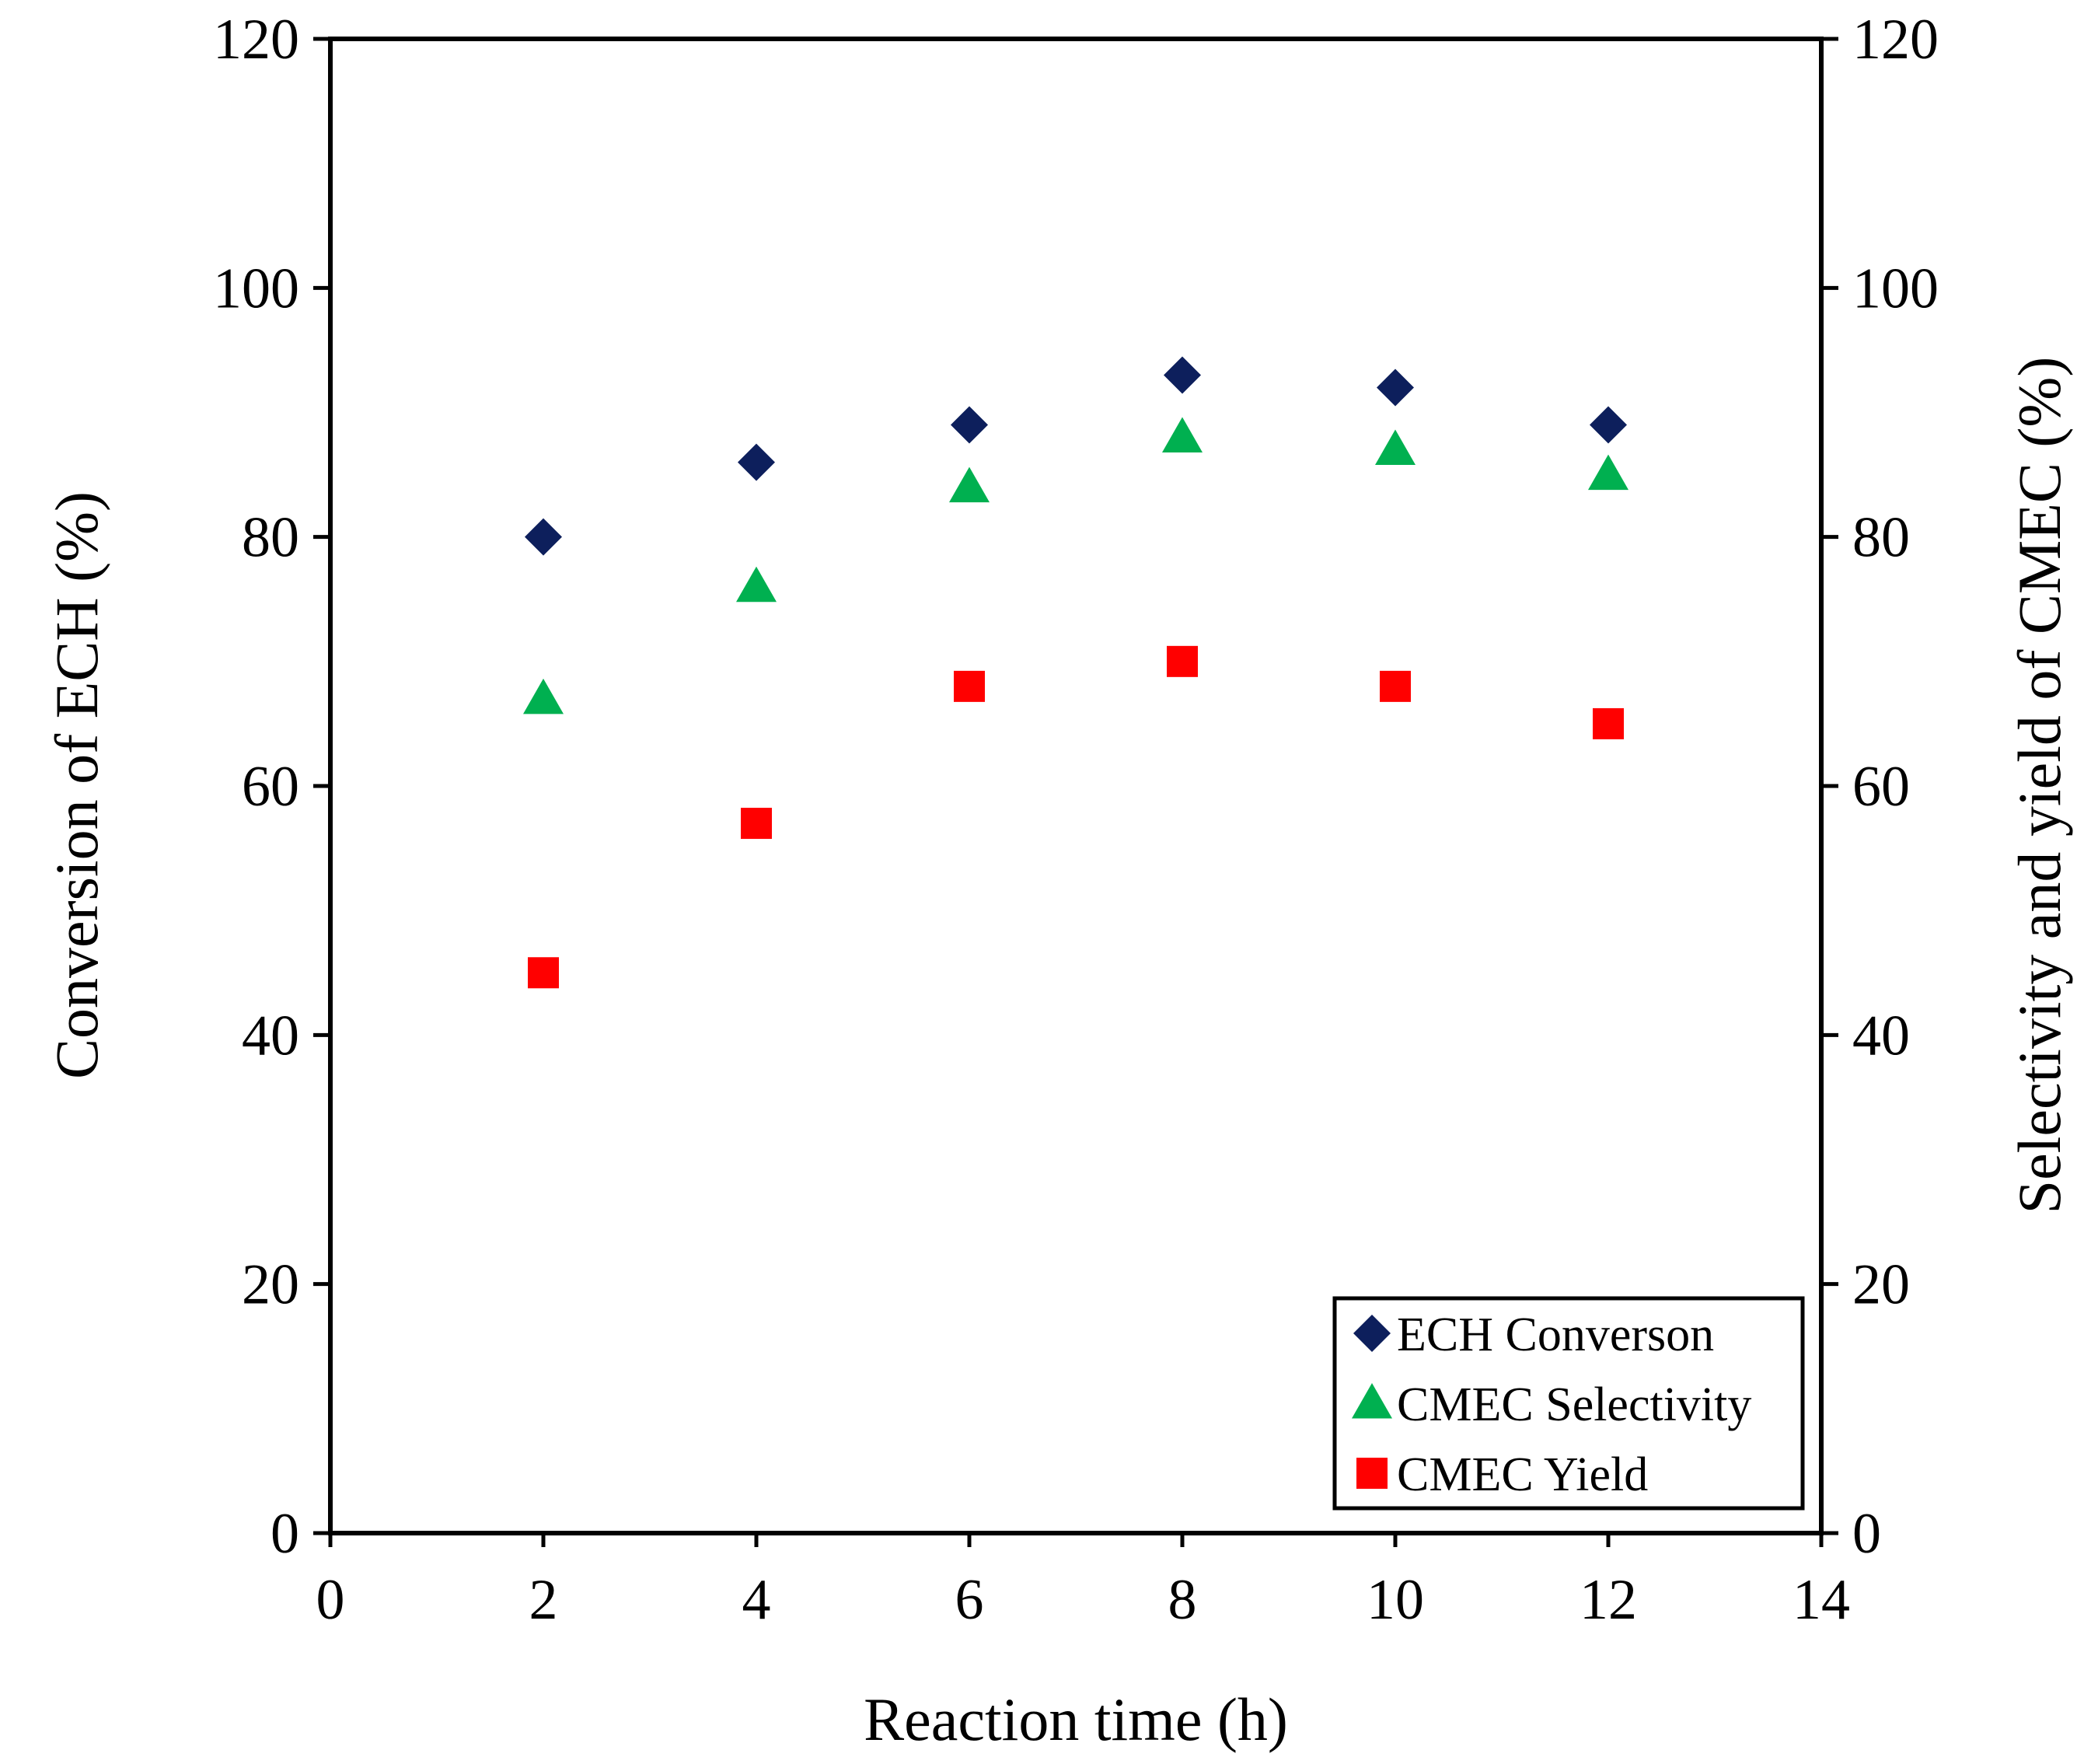 This screenshot has height=1764, width=2091. I want to click on legend: ECH Converson CMEC Selectivity CMEC Yield, so click(1568, 1403).